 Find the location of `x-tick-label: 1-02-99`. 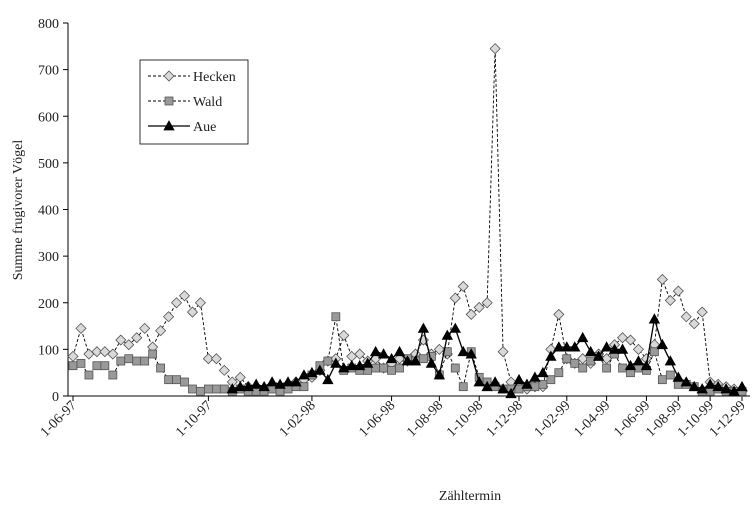

x-tick-label: 1-02-99 is located at coordinates (553, 419).